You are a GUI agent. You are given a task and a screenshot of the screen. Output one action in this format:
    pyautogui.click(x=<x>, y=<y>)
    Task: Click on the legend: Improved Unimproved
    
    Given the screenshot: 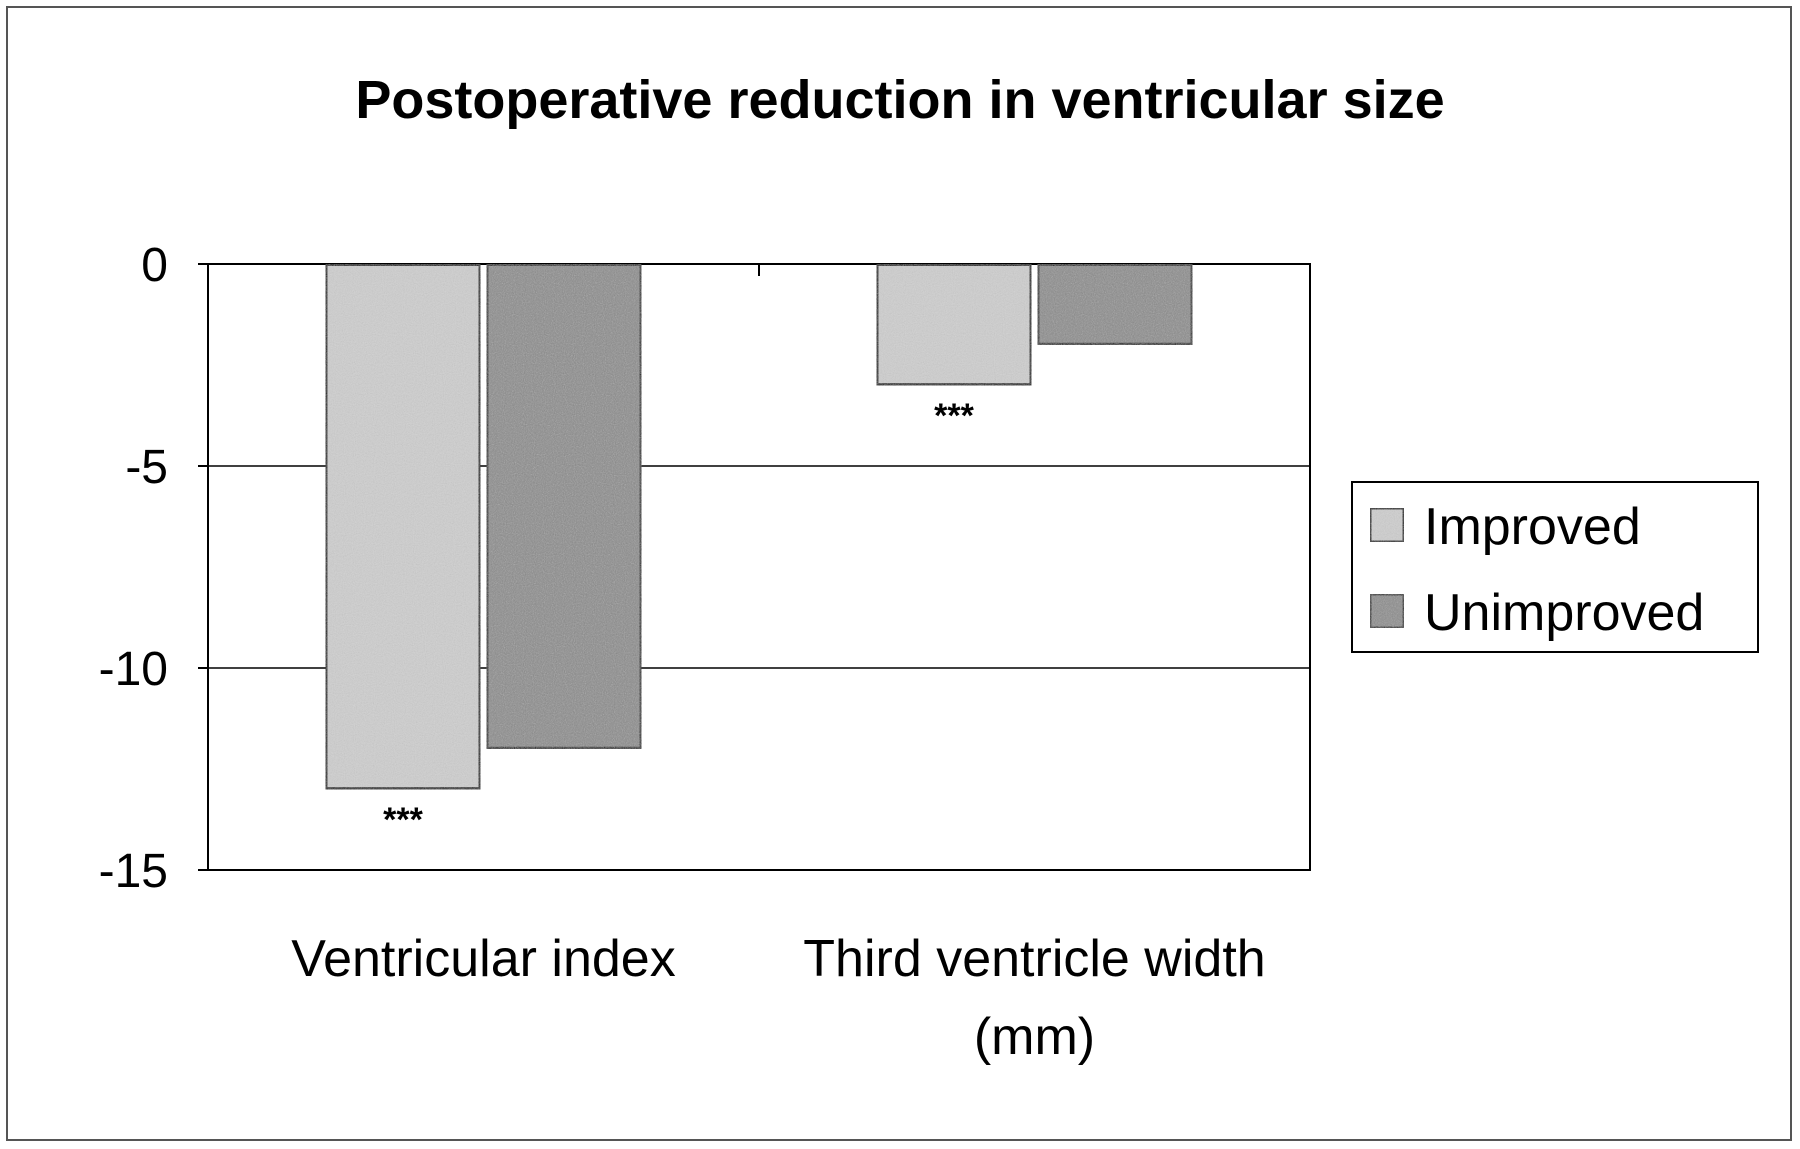 What is the action you would take?
    pyautogui.click(x=1555, y=567)
    